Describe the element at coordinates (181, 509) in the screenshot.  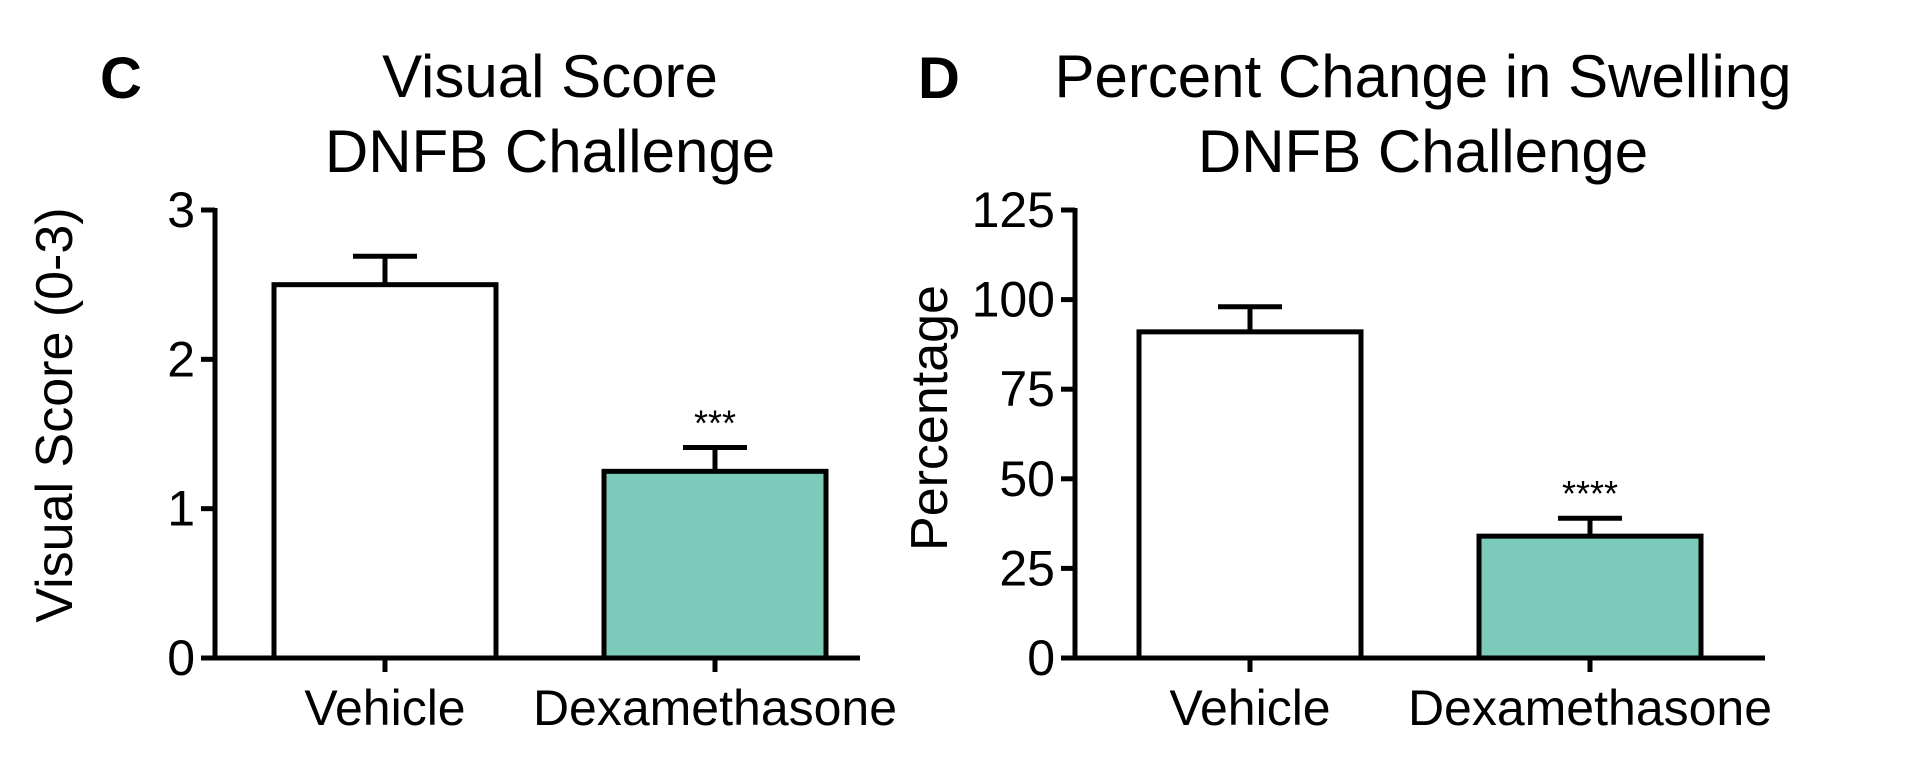
I see `chart-c-y-tick-label: 1` at that location.